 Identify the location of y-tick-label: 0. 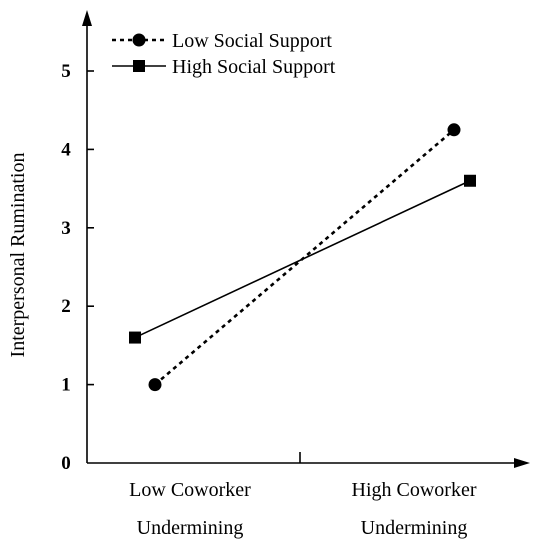
(66, 463).